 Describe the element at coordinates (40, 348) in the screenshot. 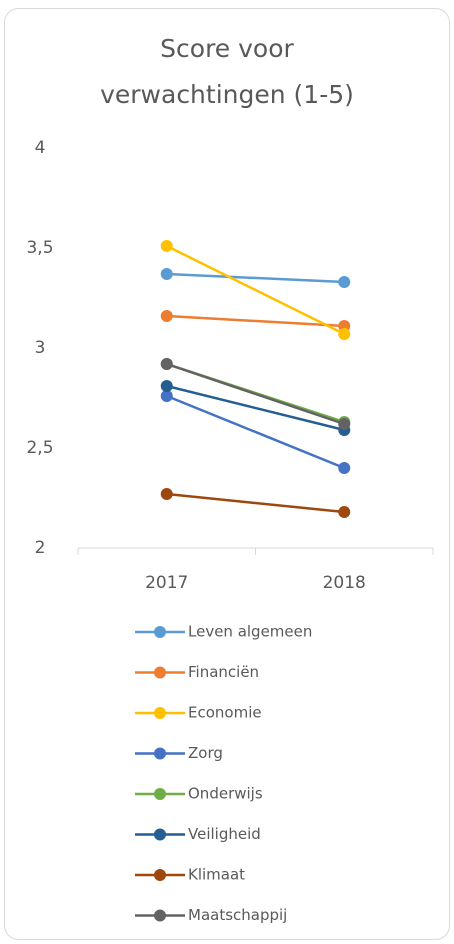

I see `y-tick-label: 3` at that location.